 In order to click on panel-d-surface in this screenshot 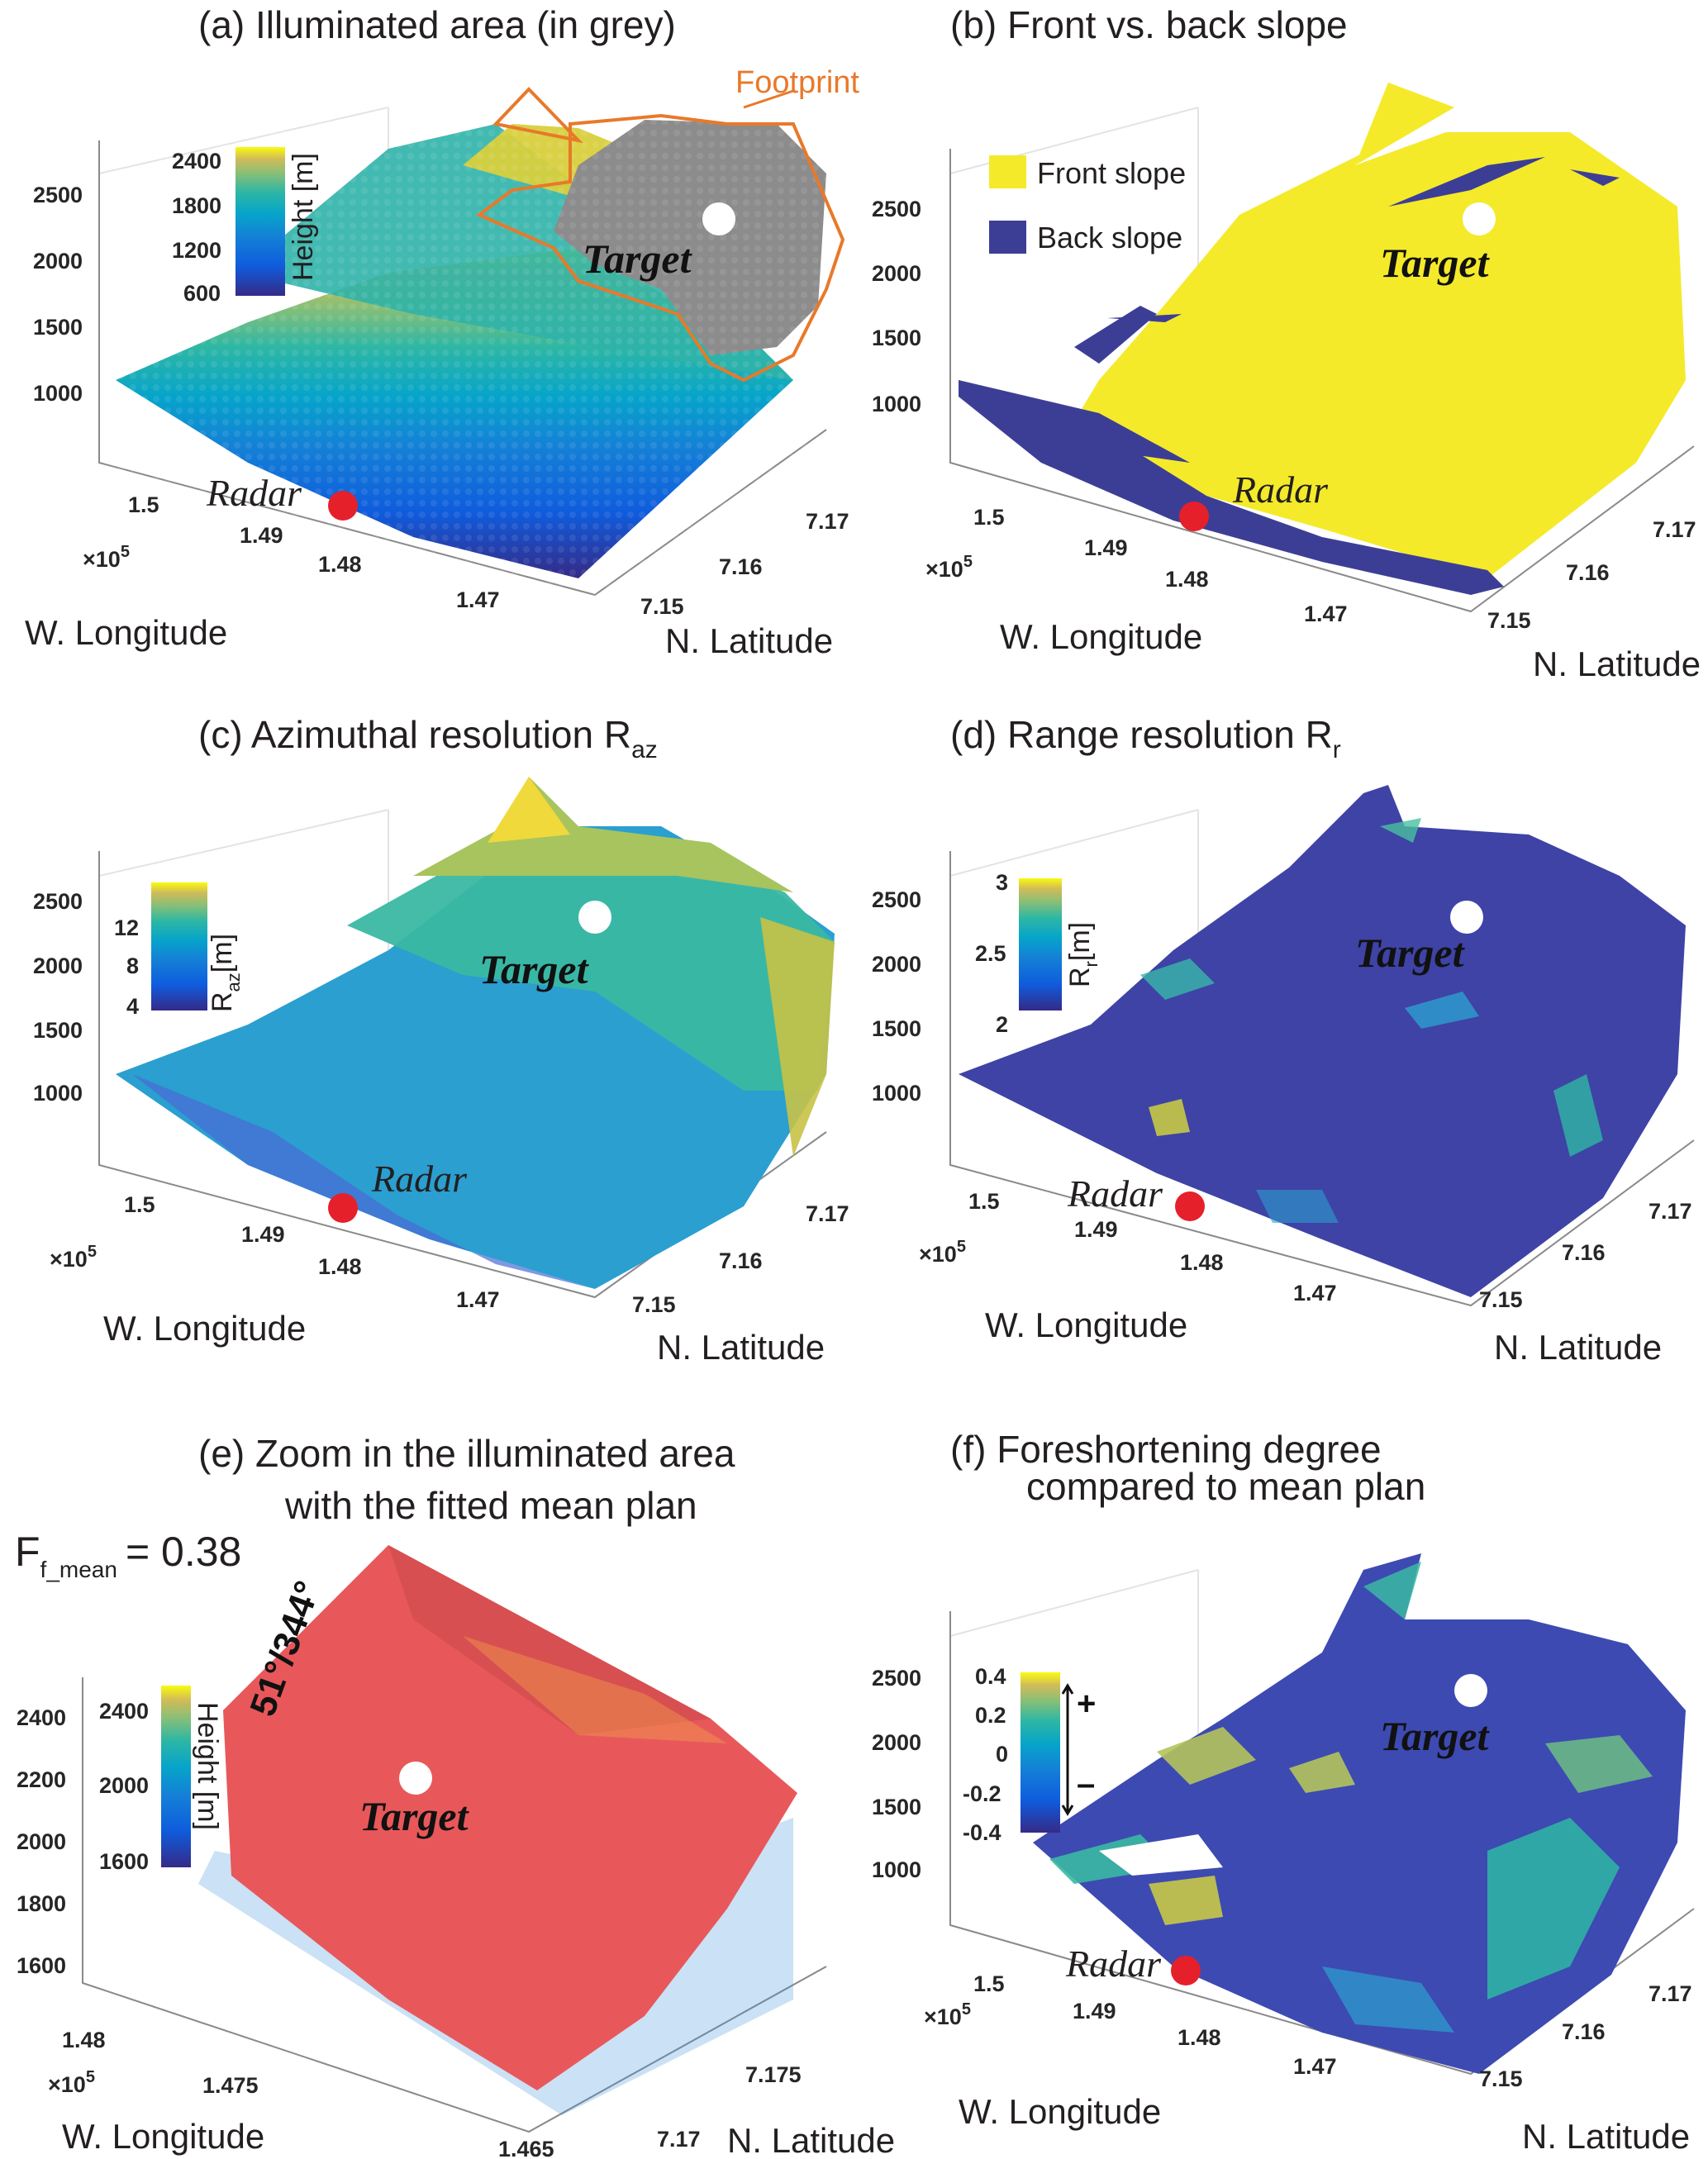, I will do `click(1322, 1041)`.